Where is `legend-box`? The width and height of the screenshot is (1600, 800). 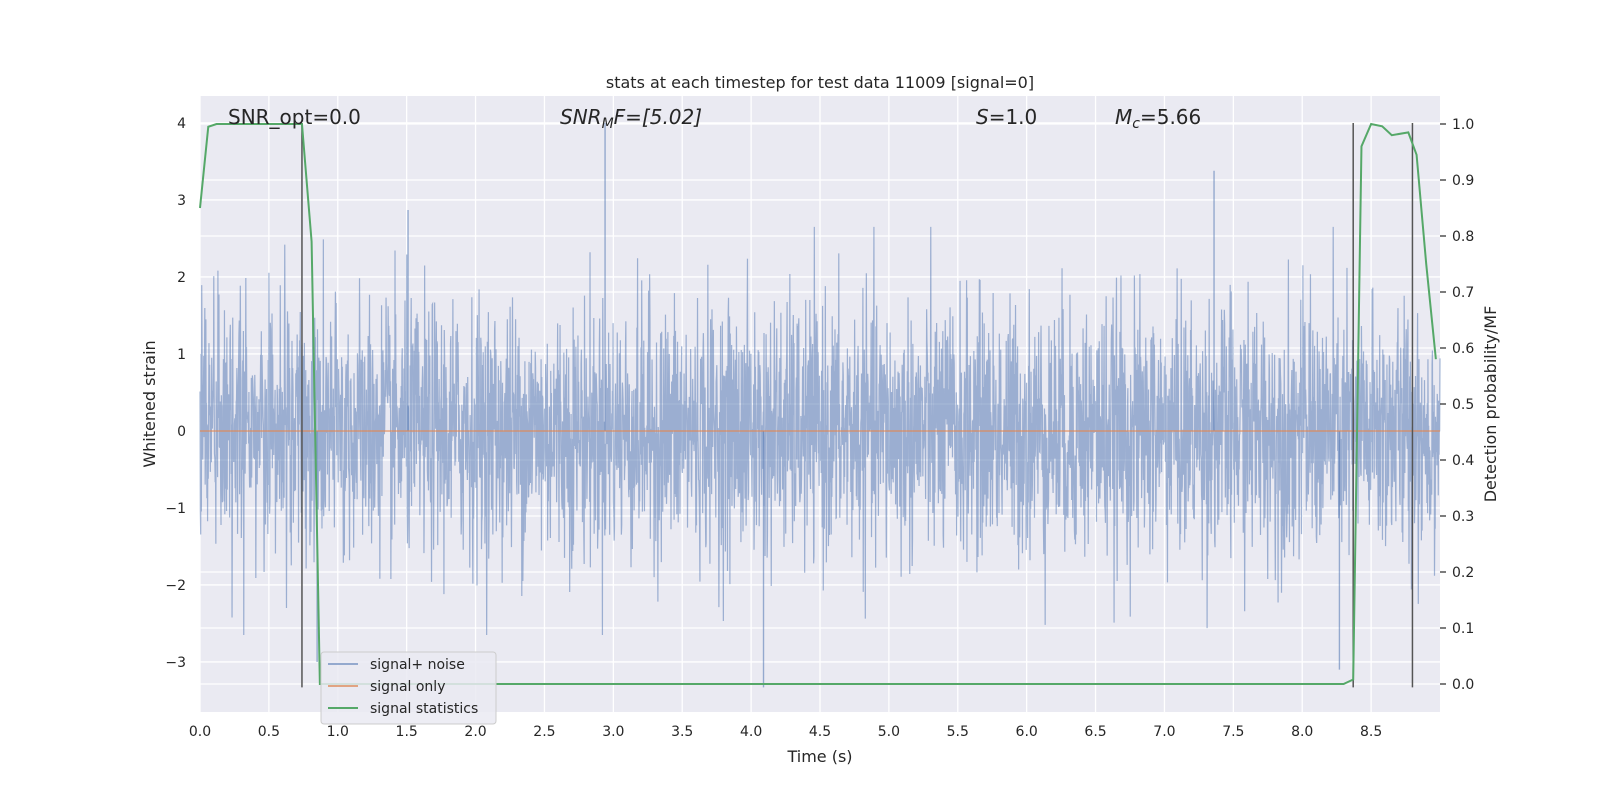 legend-box is located at coordinates (408, 688).